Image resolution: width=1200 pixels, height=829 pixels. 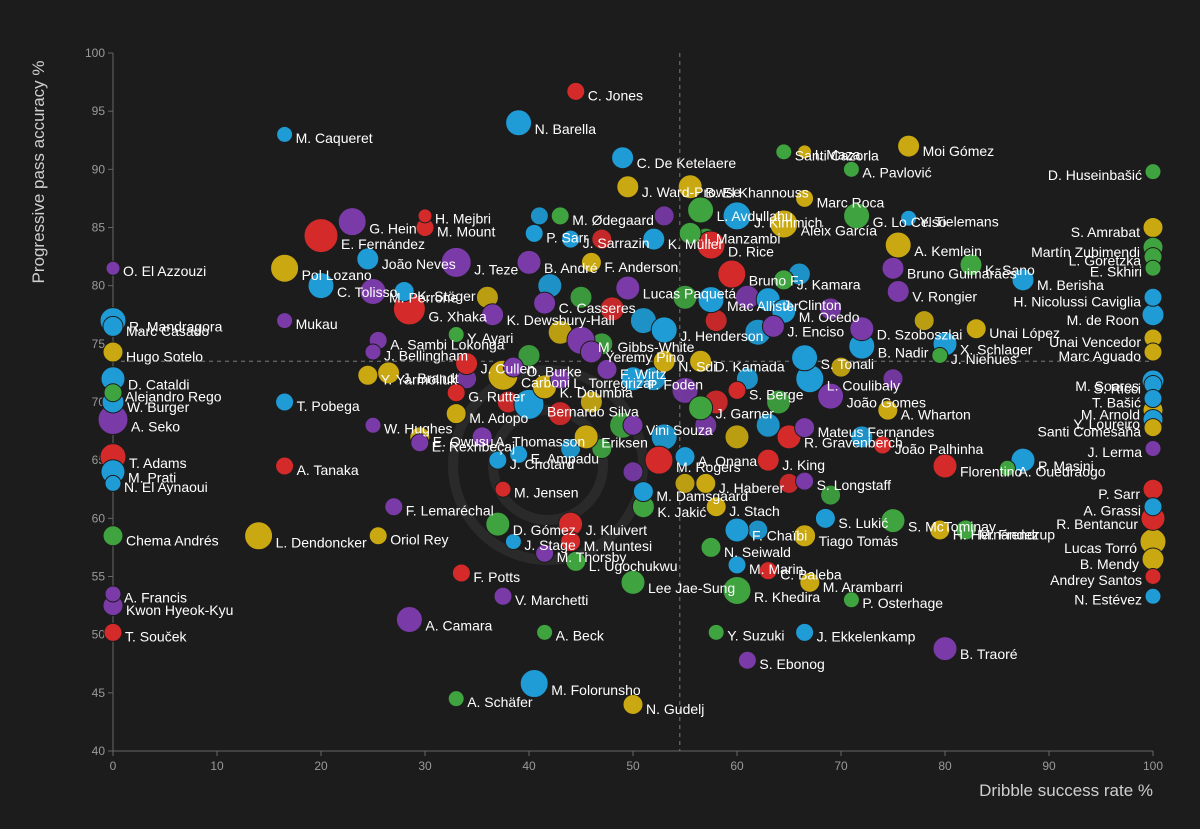 I want to click on x-tick-label: 70, so click(x=841, y=766).